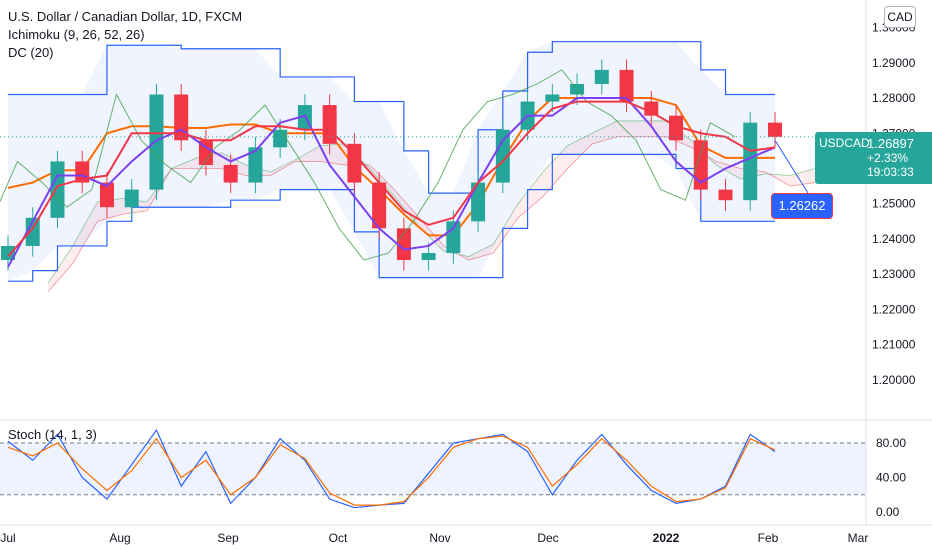 Image resolution: width=932 pixels, height=550 pixels. Describe the element at coordinates (791, 167) in the screenshot. I see `callout-connector` at that location.